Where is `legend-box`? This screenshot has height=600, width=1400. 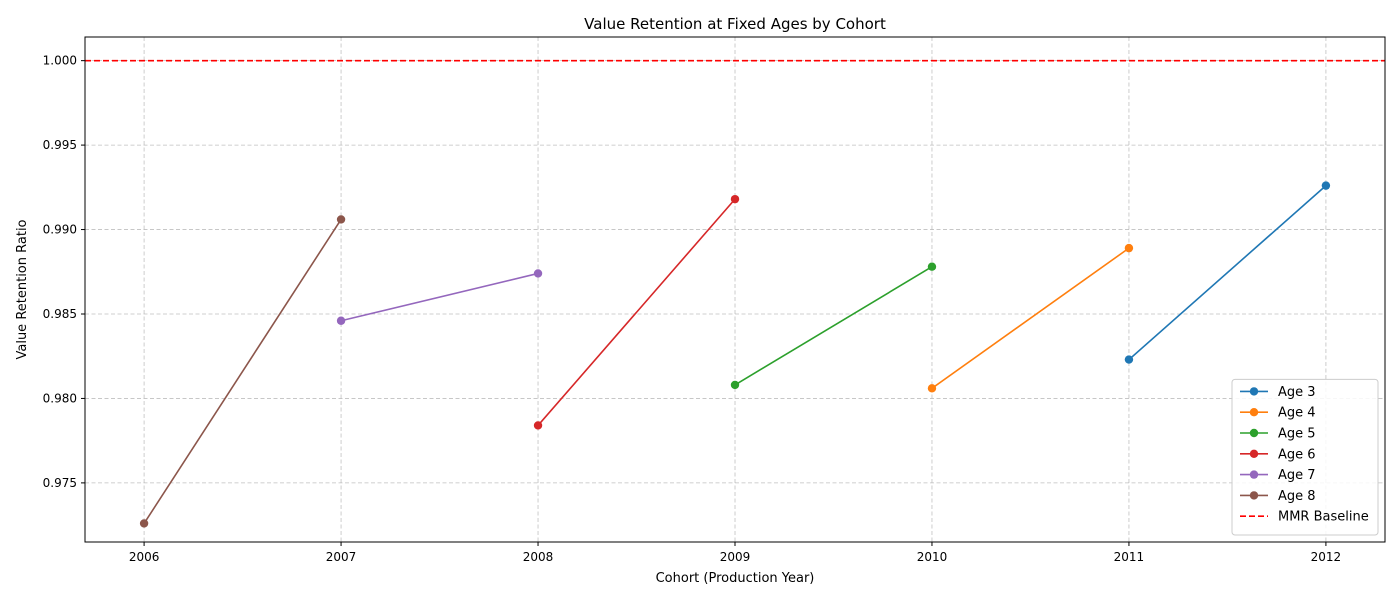 legend-box is located at coordinates (1305, 457).